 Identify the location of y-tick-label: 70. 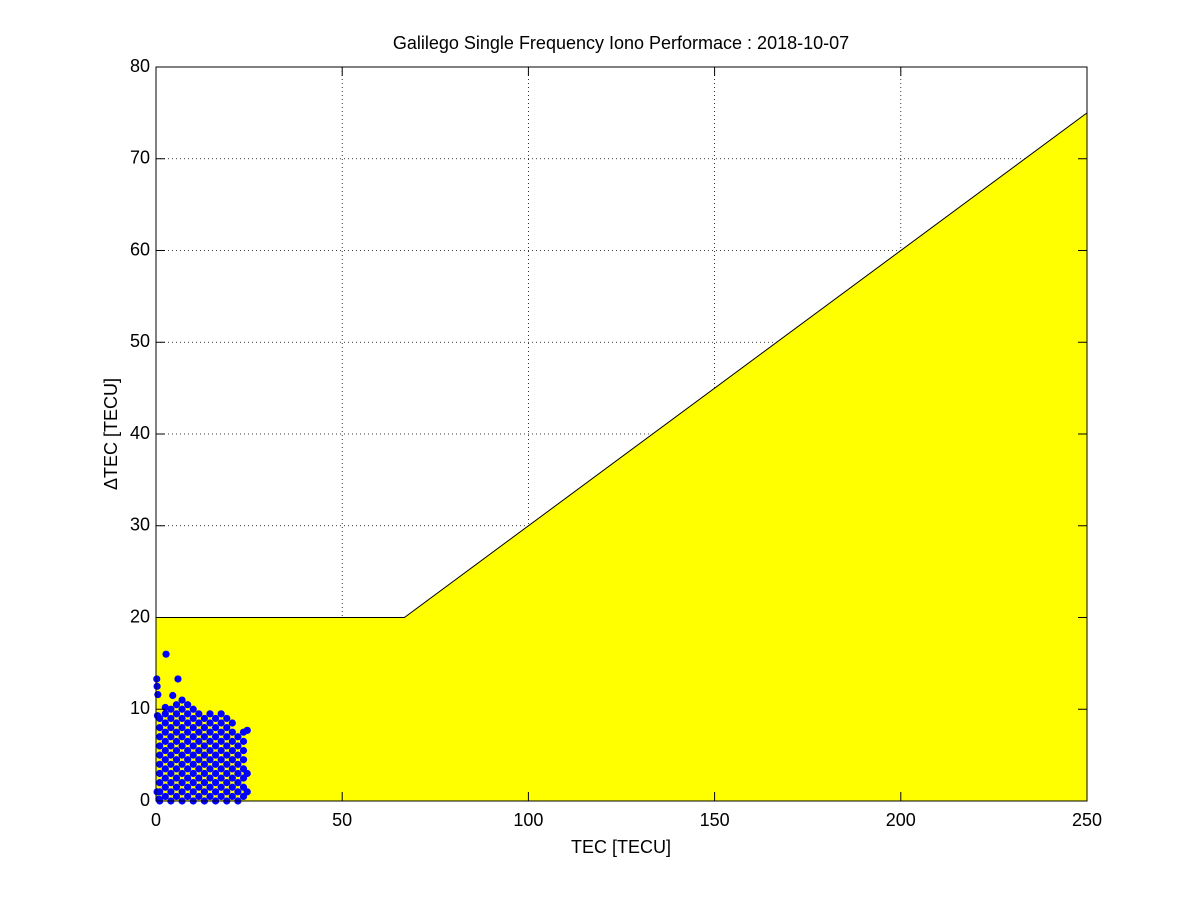
(140, 158).